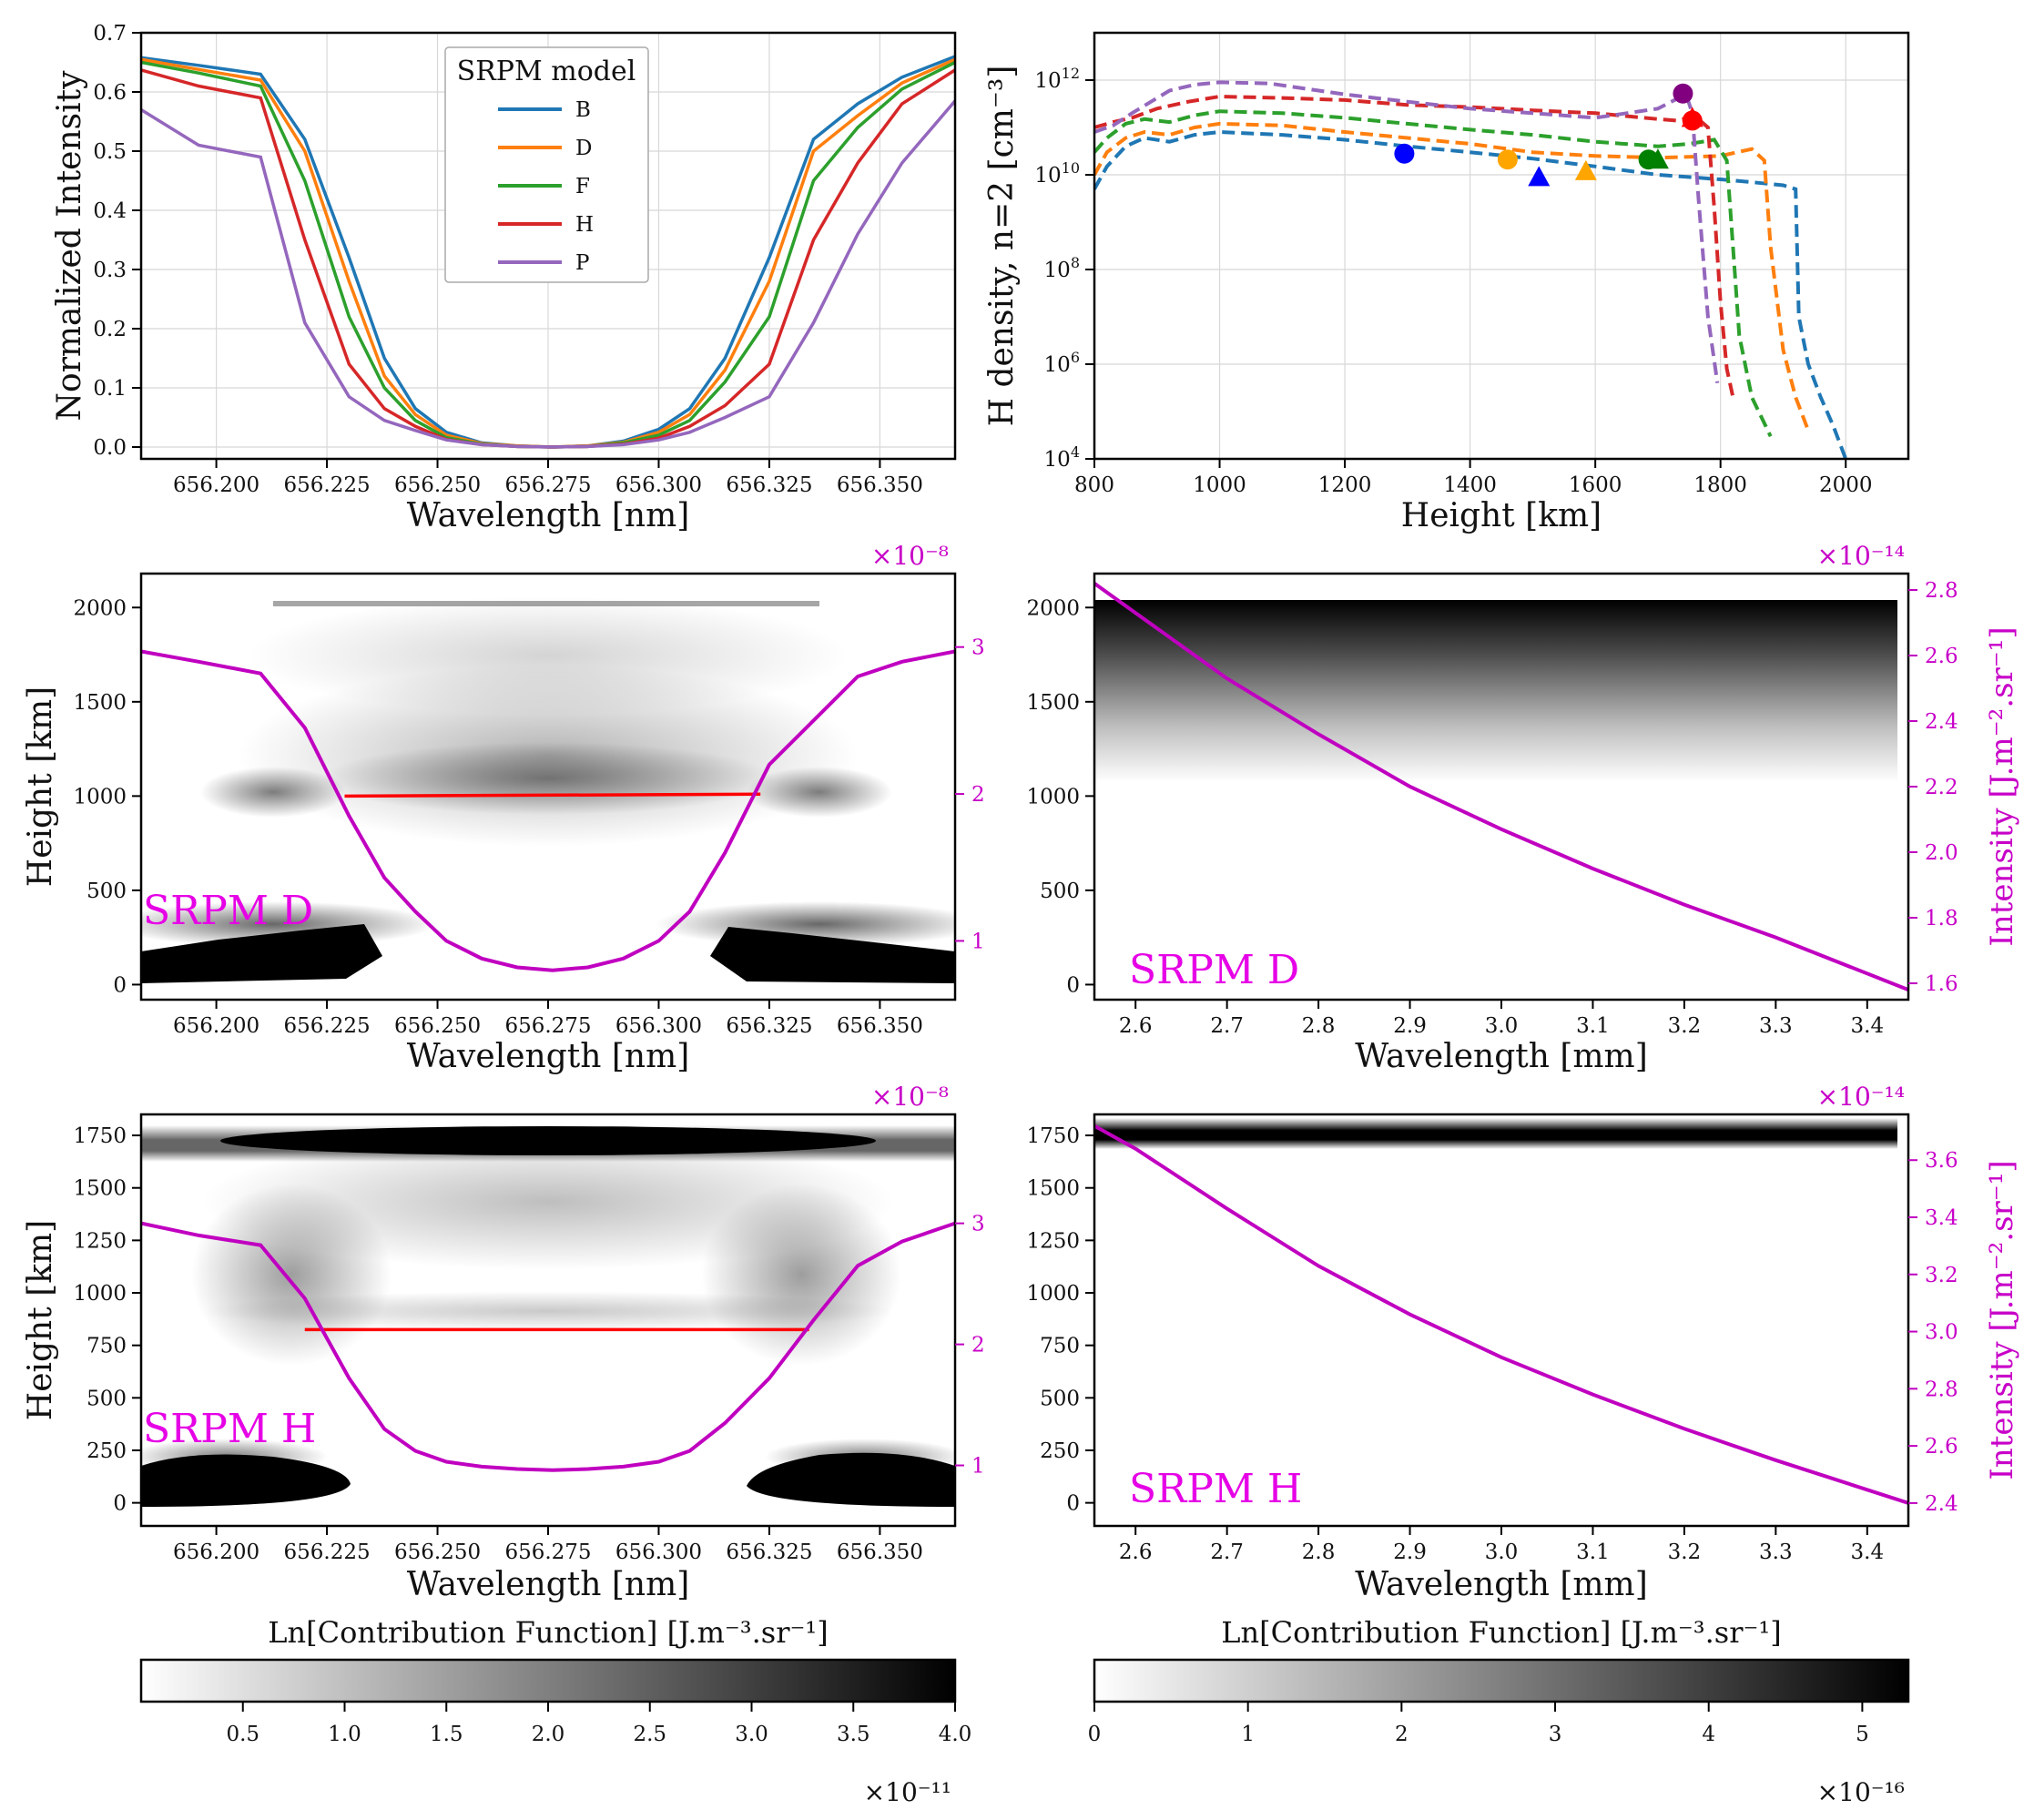 The width and height of the screenshot is (2034, 1820). What do you see at coordinates (1692, 117) in the screenshot?
I see `marker-triangle-H` at bounding box center [1692, 117].